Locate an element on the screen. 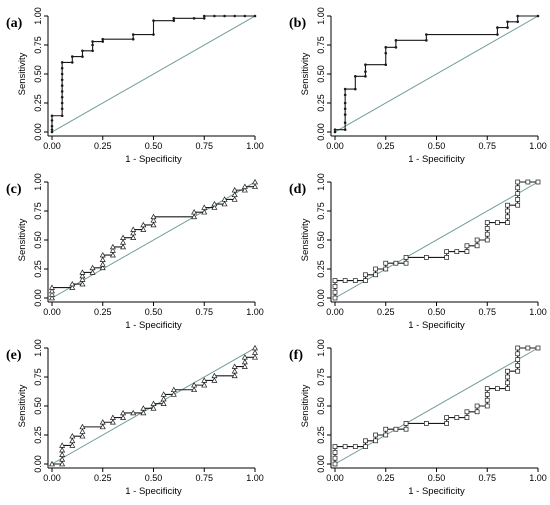 This screenshot has width=550, height=505. y-tick-label: 1.00 is located at coordinates (321, 16).